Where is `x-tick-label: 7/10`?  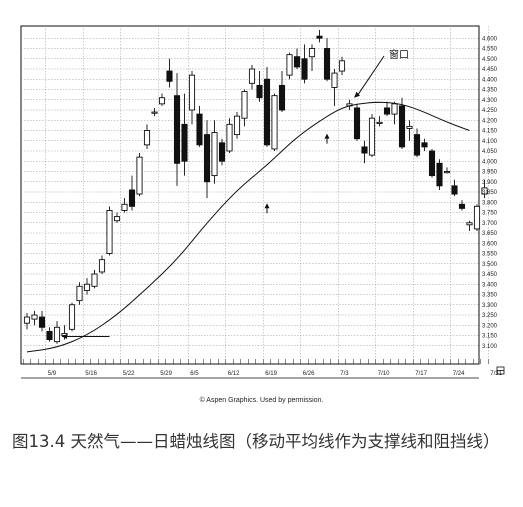 x-tick-label: 7/10 is located at coordinates (384, 374).